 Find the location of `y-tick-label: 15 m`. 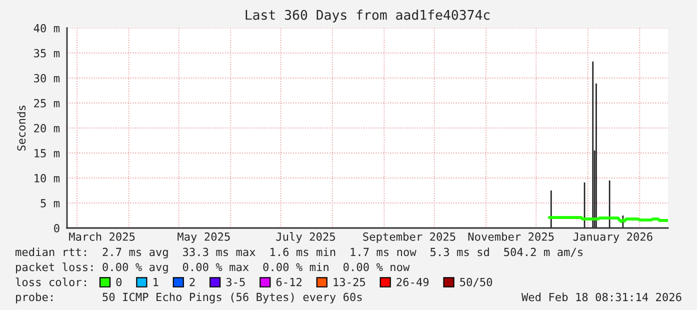

y-tick-label: 15 m is located at coordinates (47, 153).